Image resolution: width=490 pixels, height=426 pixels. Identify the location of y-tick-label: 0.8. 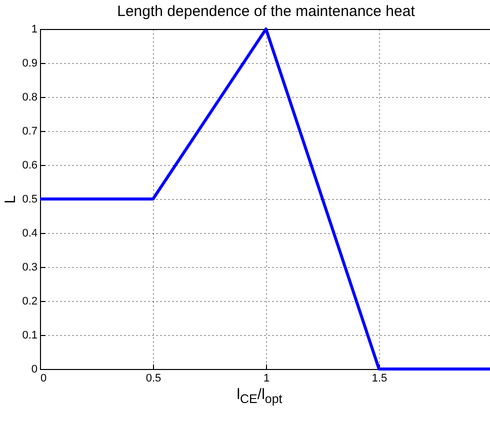
(30, 98).